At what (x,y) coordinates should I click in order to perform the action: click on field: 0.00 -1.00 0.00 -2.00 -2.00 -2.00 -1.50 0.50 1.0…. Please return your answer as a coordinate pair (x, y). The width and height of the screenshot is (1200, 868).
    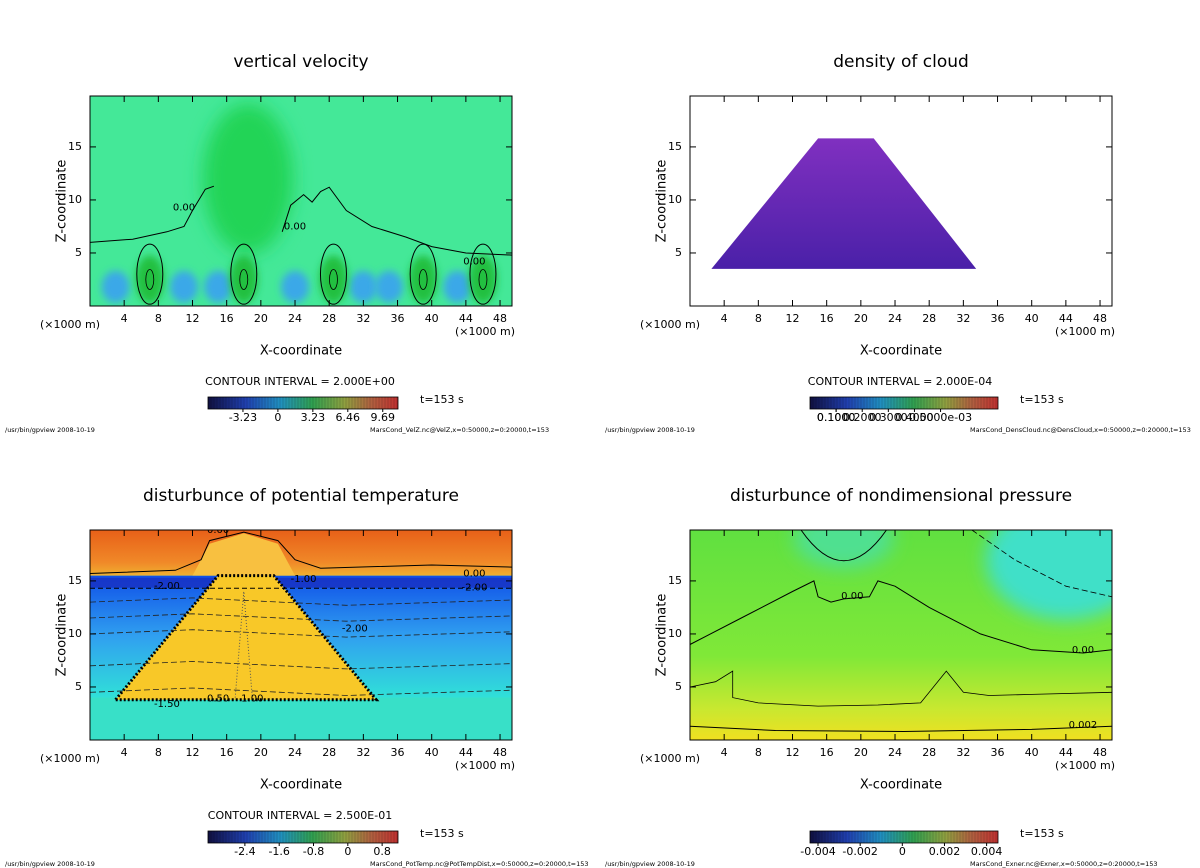
    Looking at the image, I should click on (301, 632).